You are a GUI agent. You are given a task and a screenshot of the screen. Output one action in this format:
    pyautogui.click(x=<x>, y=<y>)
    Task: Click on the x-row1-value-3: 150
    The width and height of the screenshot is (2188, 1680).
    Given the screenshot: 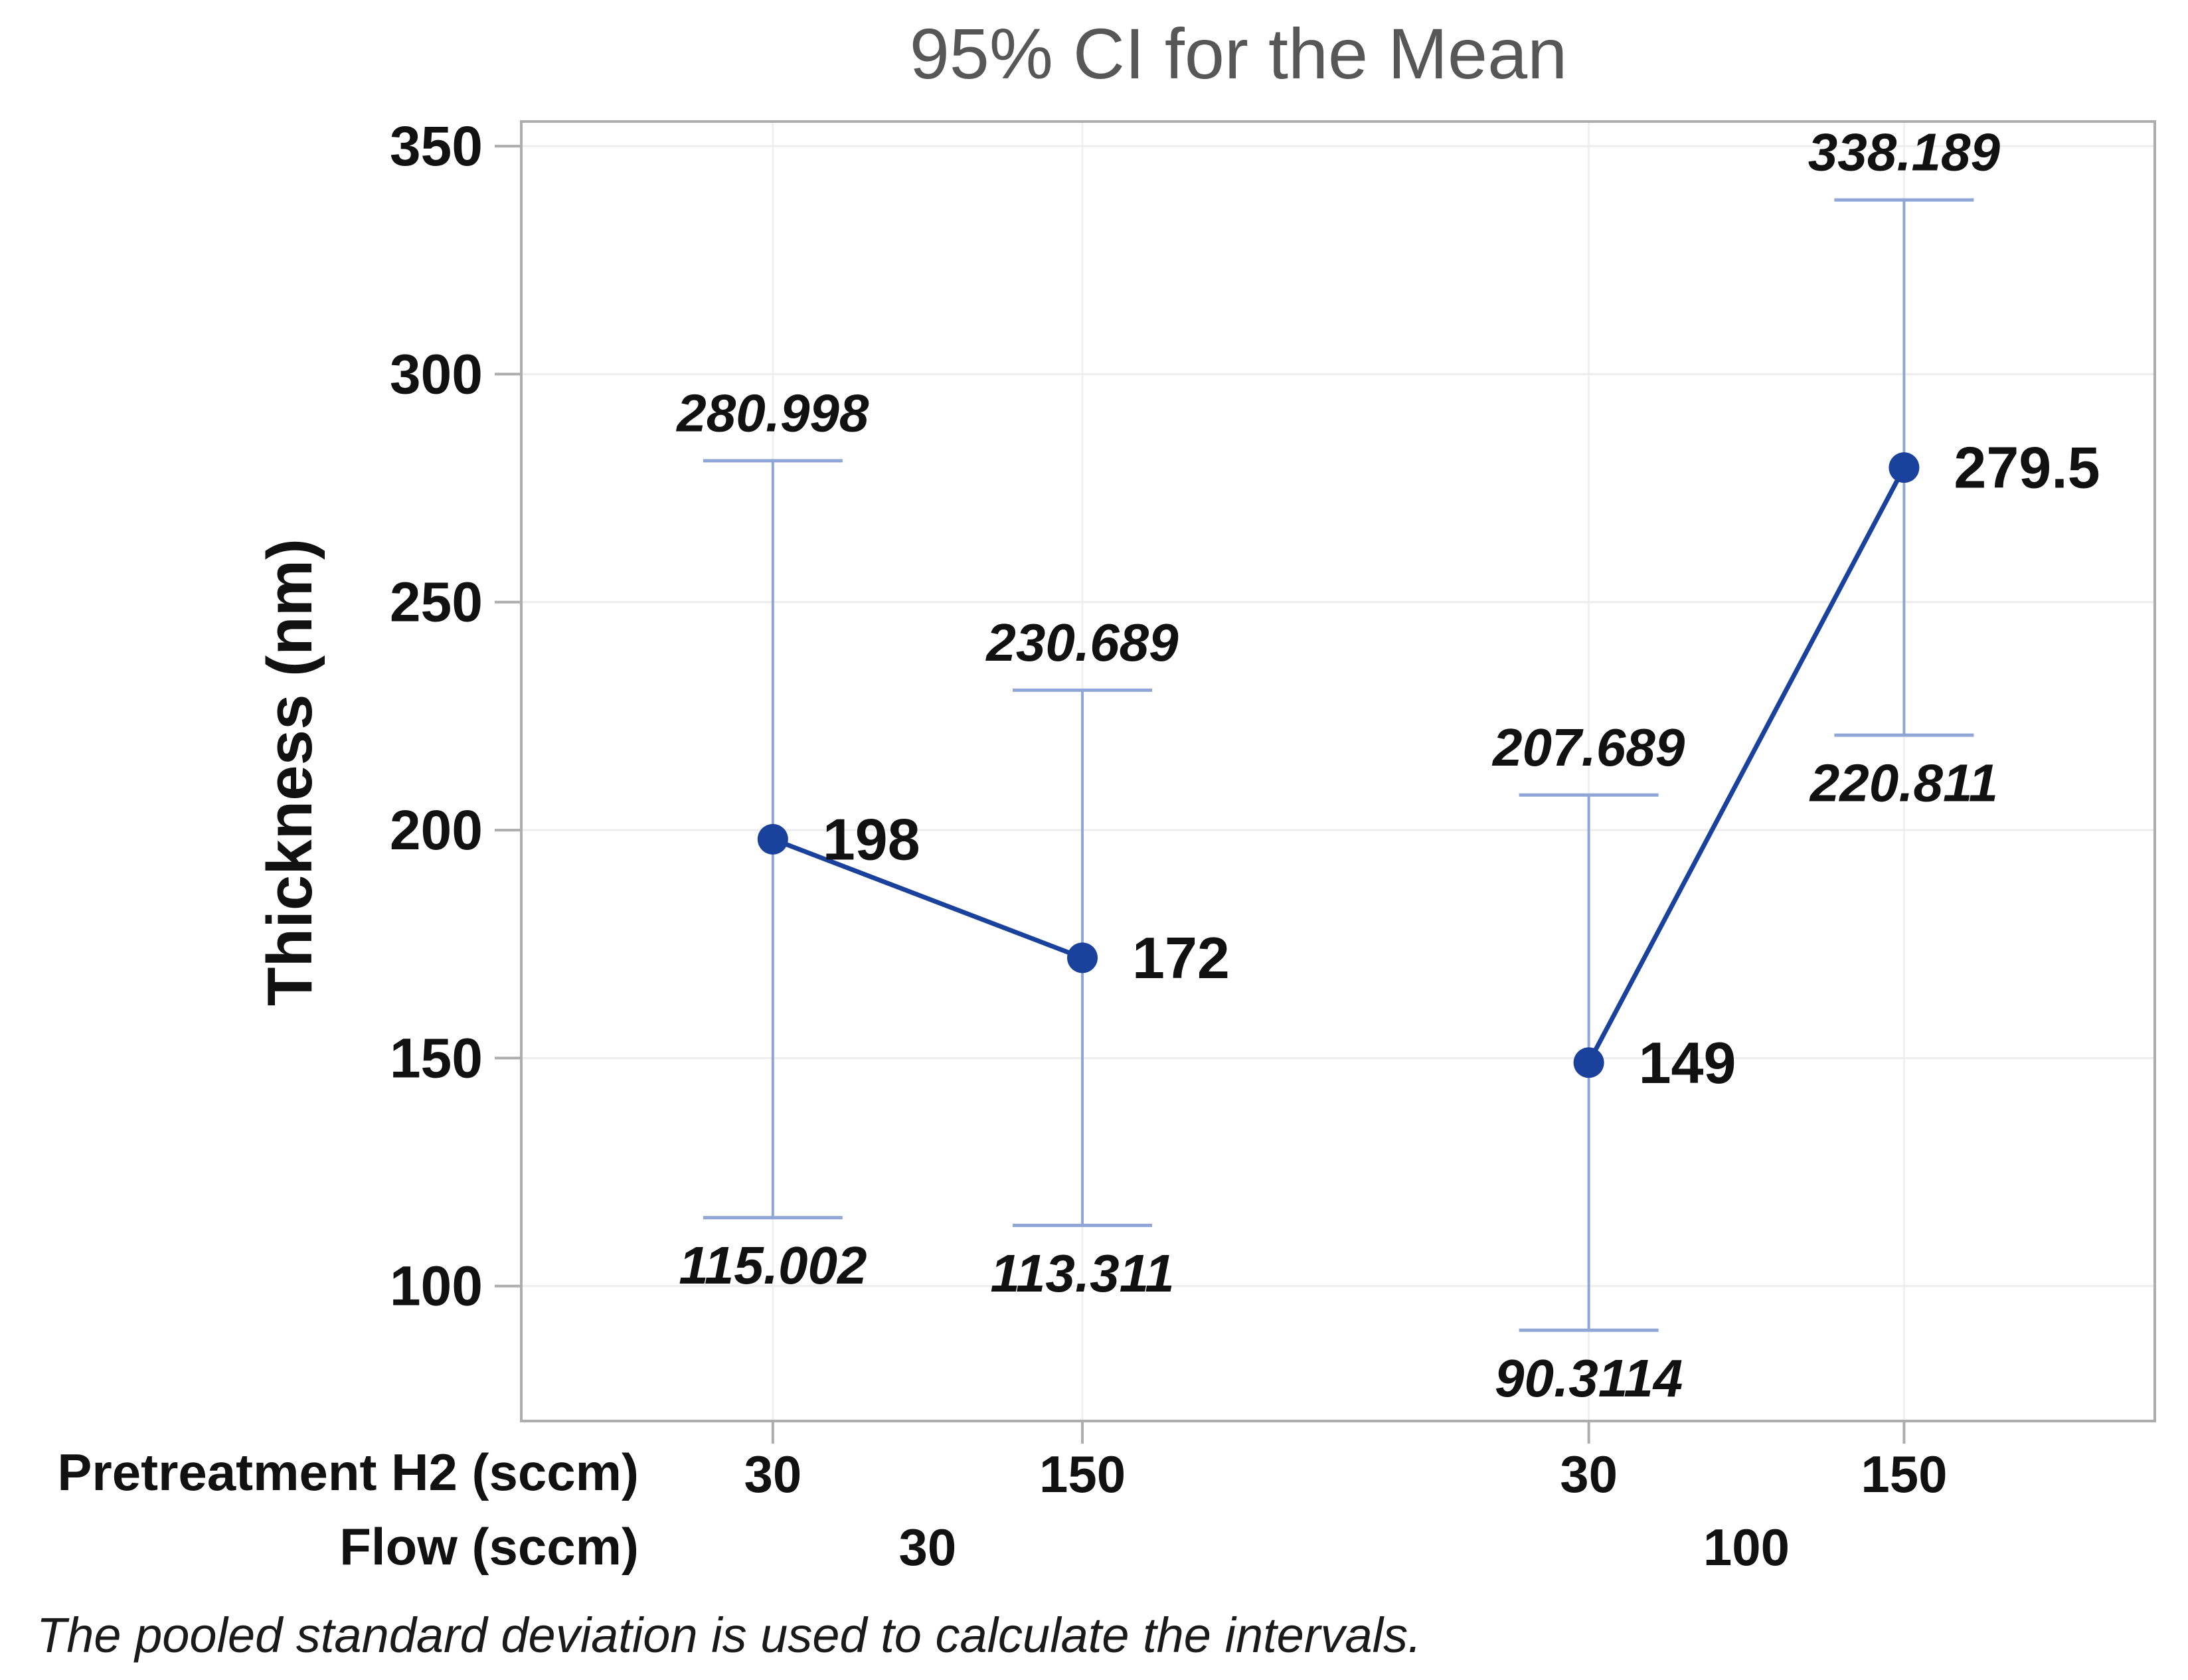 What is the action you would take?
    pyautogui.click(x=1904, y=1474)
    